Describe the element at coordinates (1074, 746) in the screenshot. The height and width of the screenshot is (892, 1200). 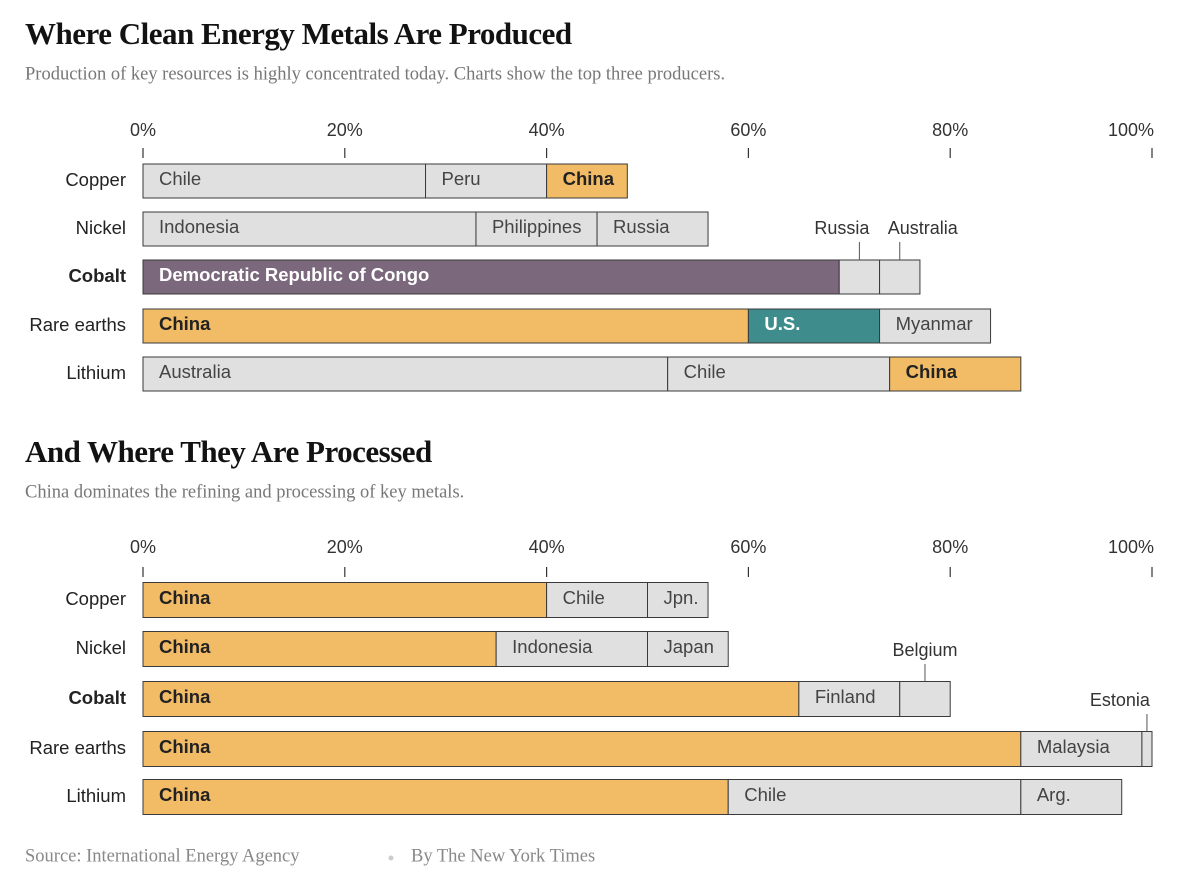
I see `segment-label: Malaysia` at that location.